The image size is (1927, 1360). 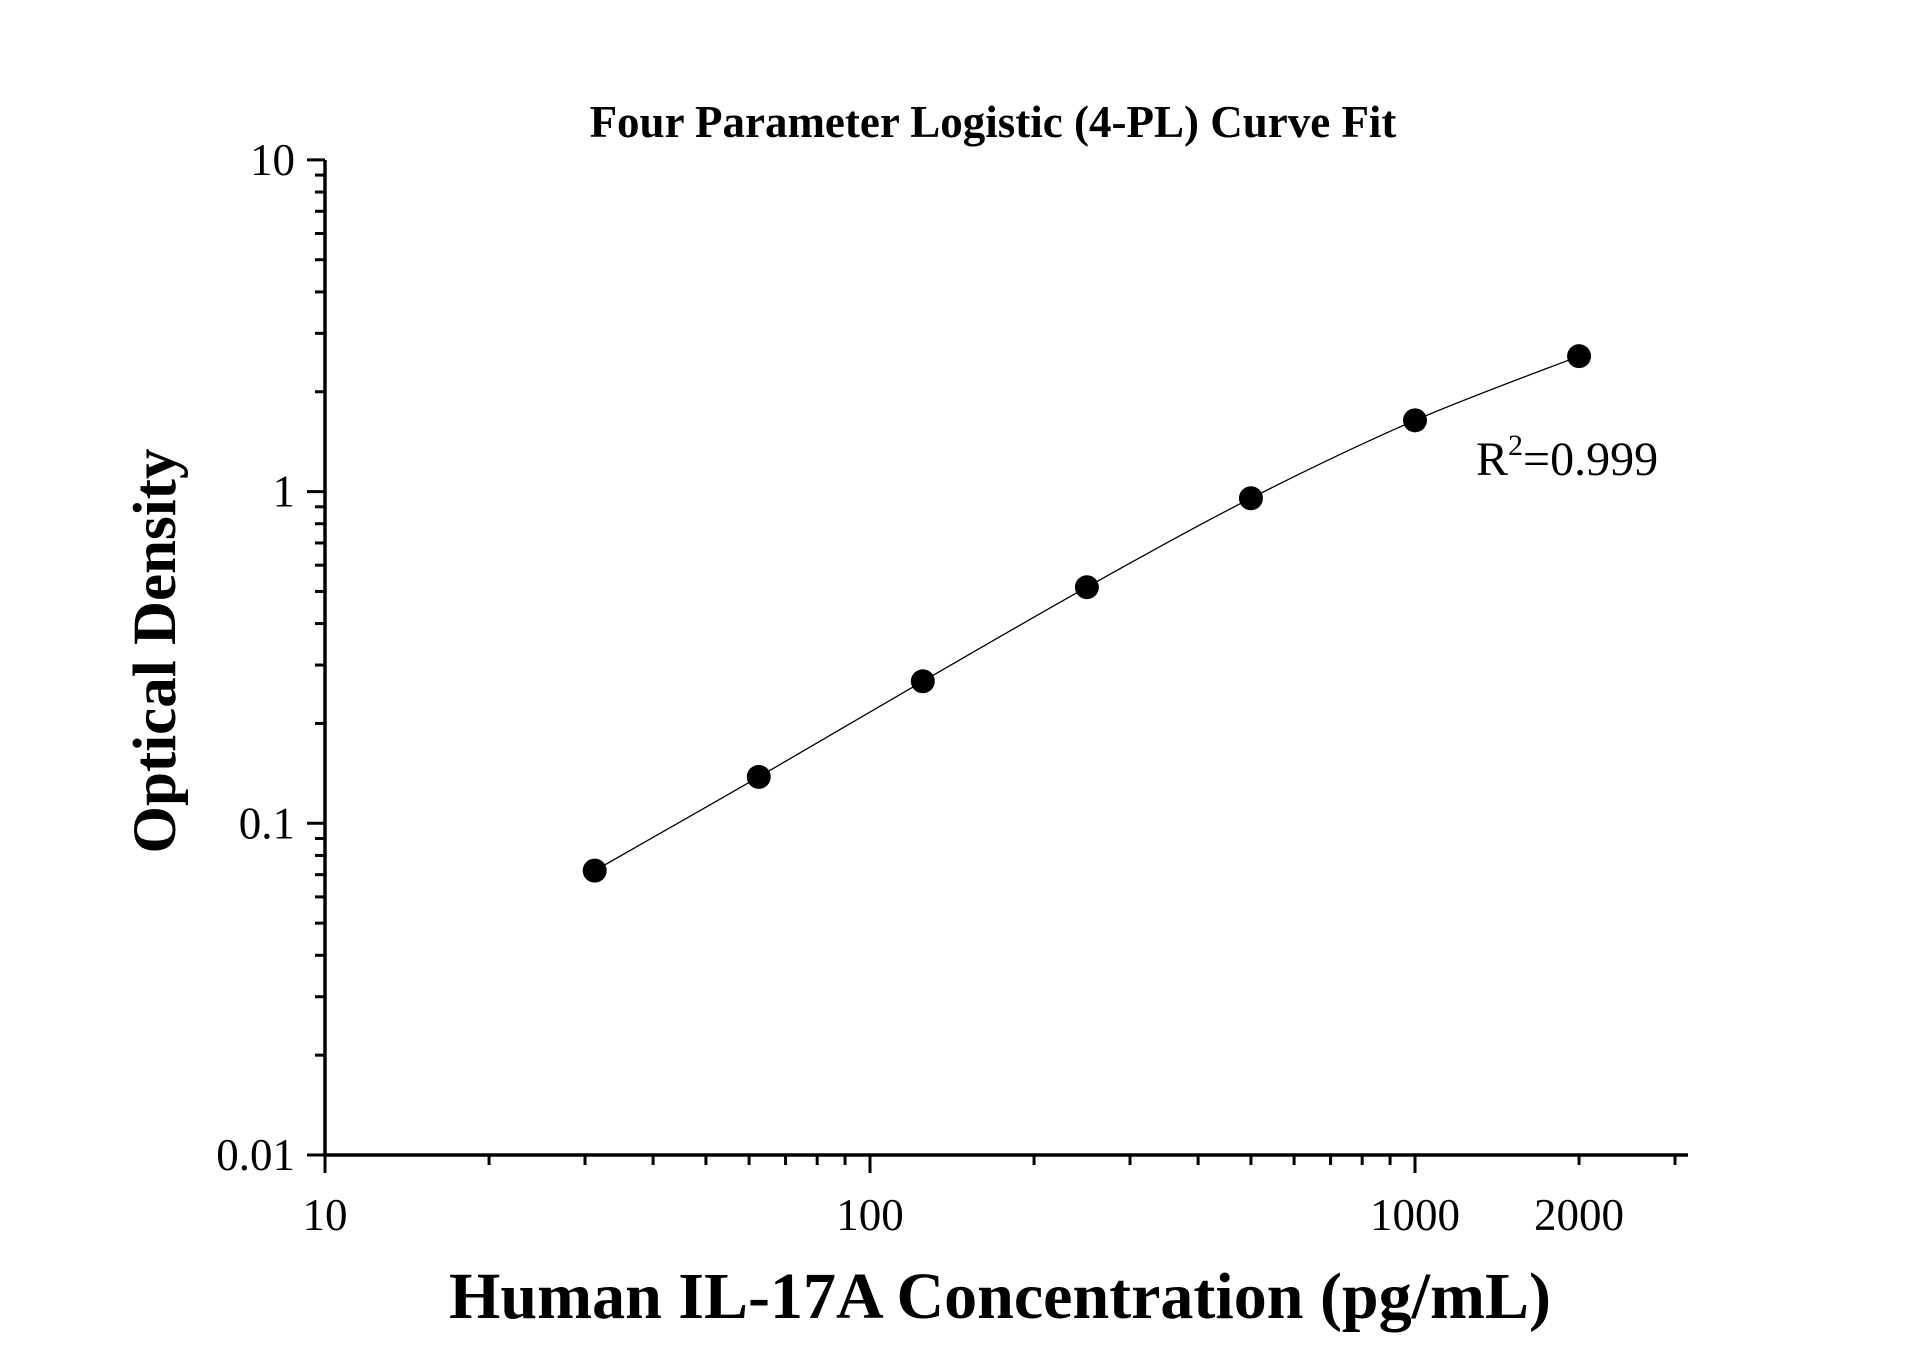 What do you see at coordinates (267, 823) in the screenshot?
I see `y-tick-label: 0.1` at bounding box center [267, 823].